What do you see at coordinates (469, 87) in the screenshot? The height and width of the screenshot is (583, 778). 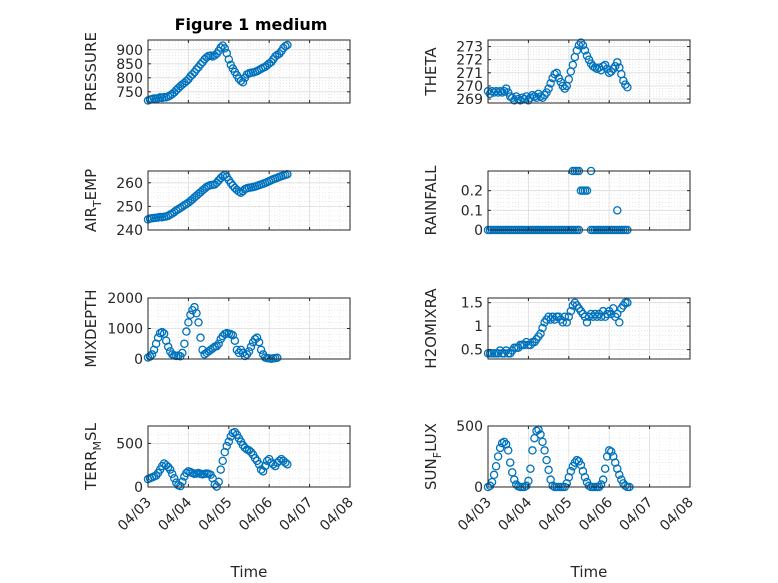 I see `y-tick-label: 270` at bounding box center [469, 87].